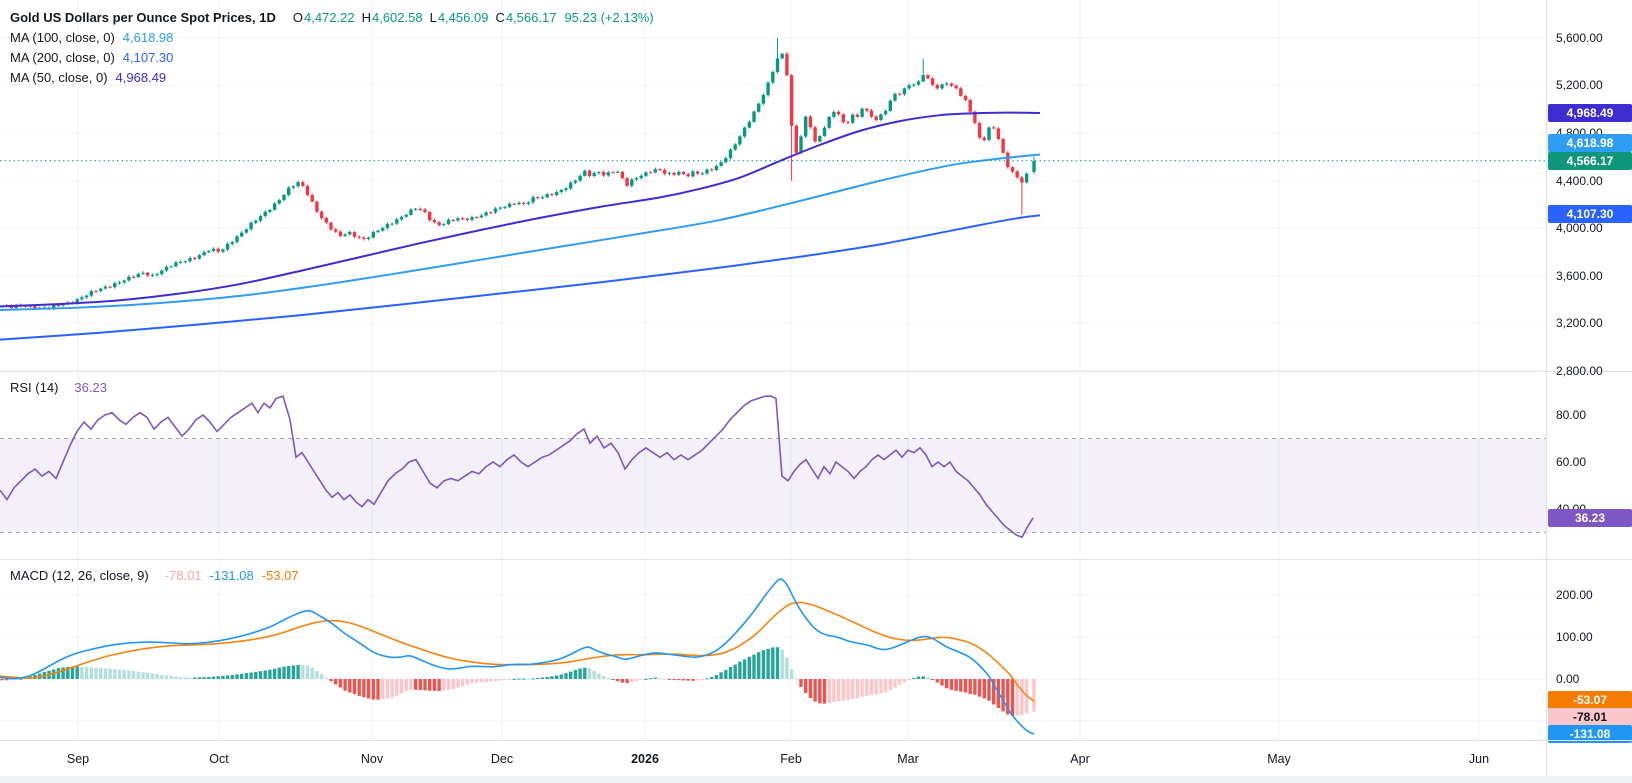 This screenshot has height=783, width=1632. I want to click on macd-tick-label: 100.00, so click(1574, 637).